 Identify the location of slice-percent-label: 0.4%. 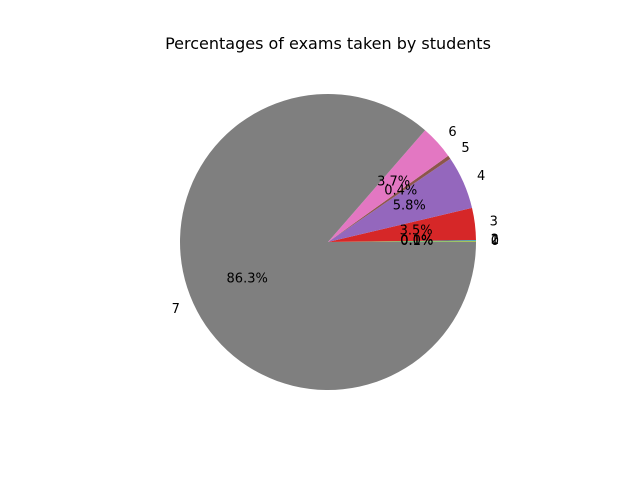
(400, 191).